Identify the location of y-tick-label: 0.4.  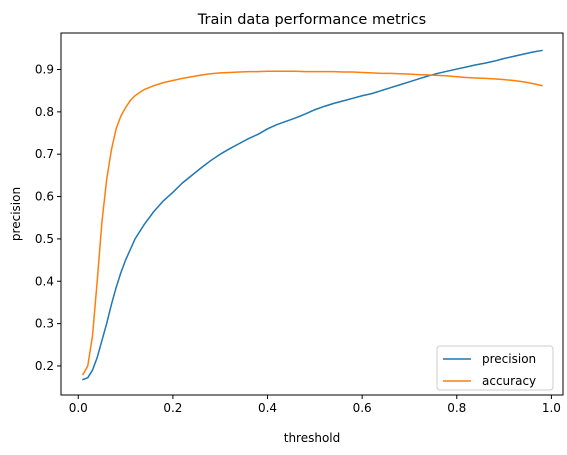
(44, 281).